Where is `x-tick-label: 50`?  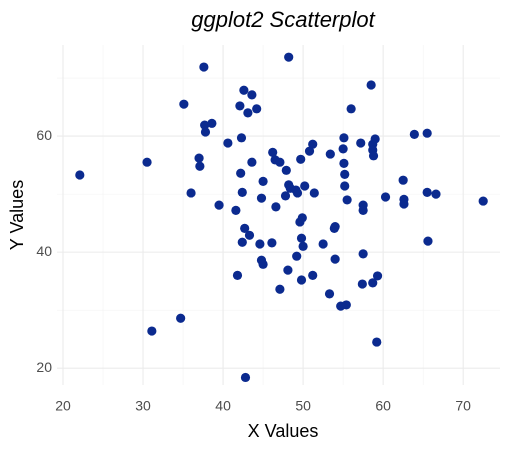 x-tick-label: 50 is located at coordinates (303, 406).